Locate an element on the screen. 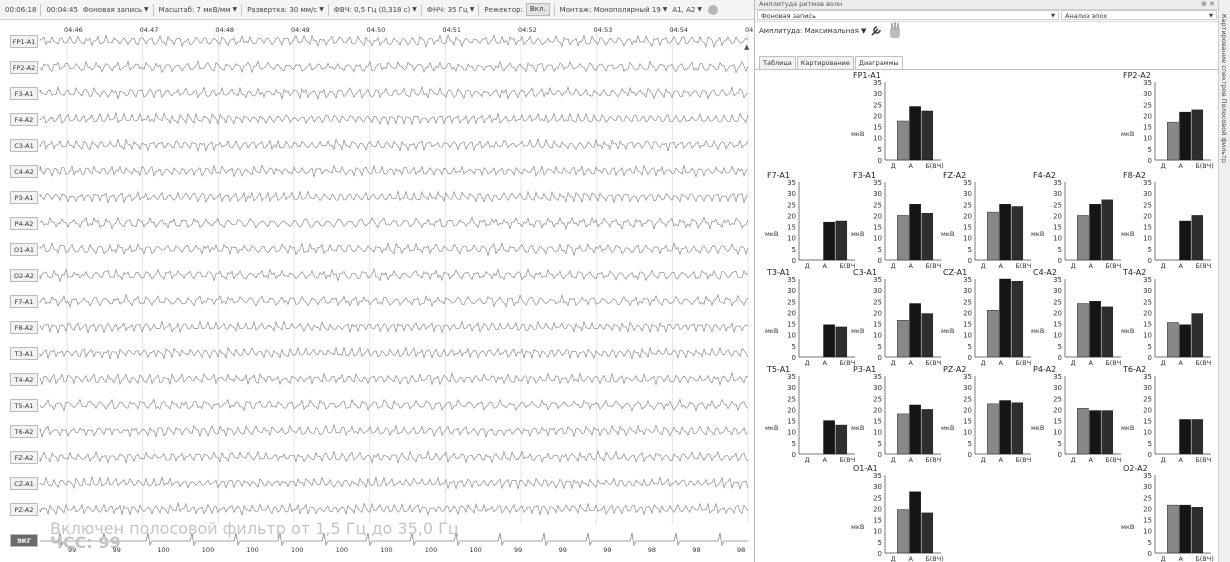 This screenshot has height=562, width=1230. heart-rate-value: 100 is located at coordinates (342, 550).